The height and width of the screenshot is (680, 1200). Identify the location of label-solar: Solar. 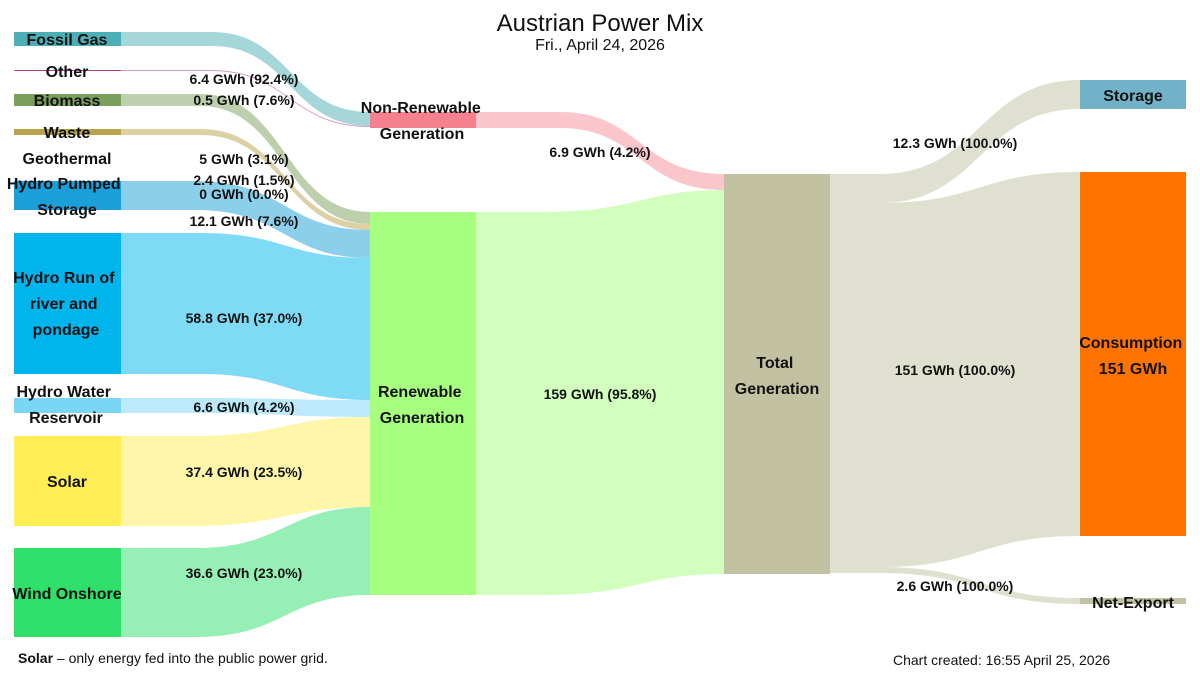
(67, 482).